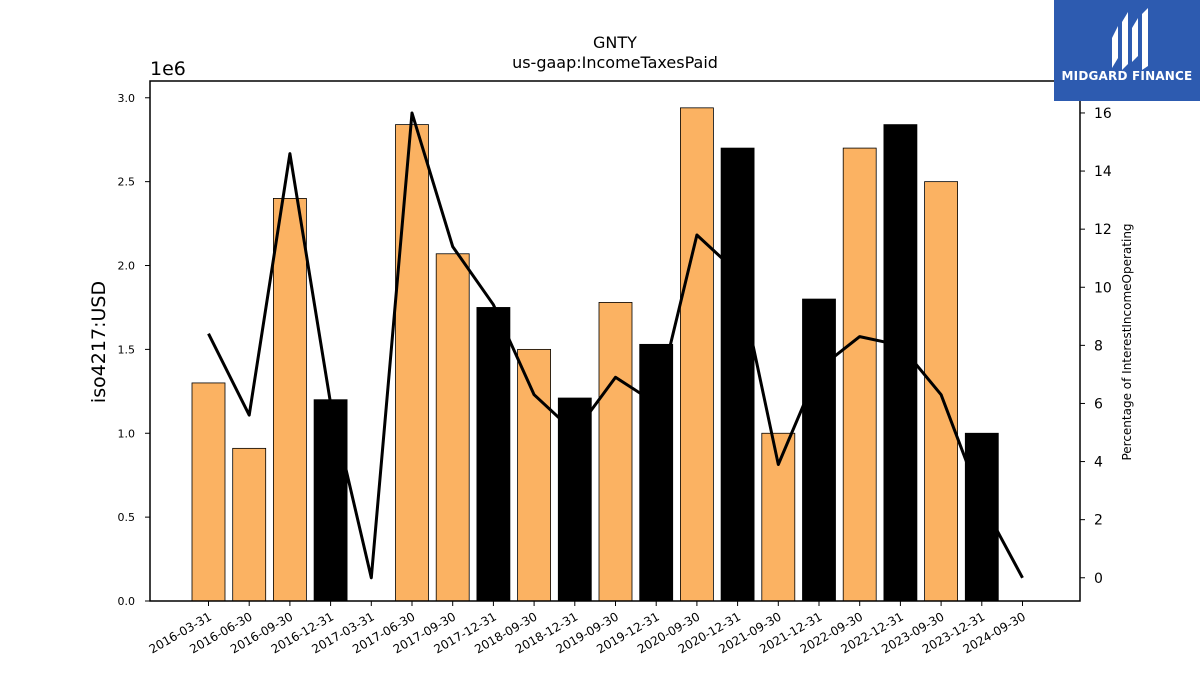 The image size is (1200, 675). I want to click on y-tick-label: 2.5, so click(127, 182).